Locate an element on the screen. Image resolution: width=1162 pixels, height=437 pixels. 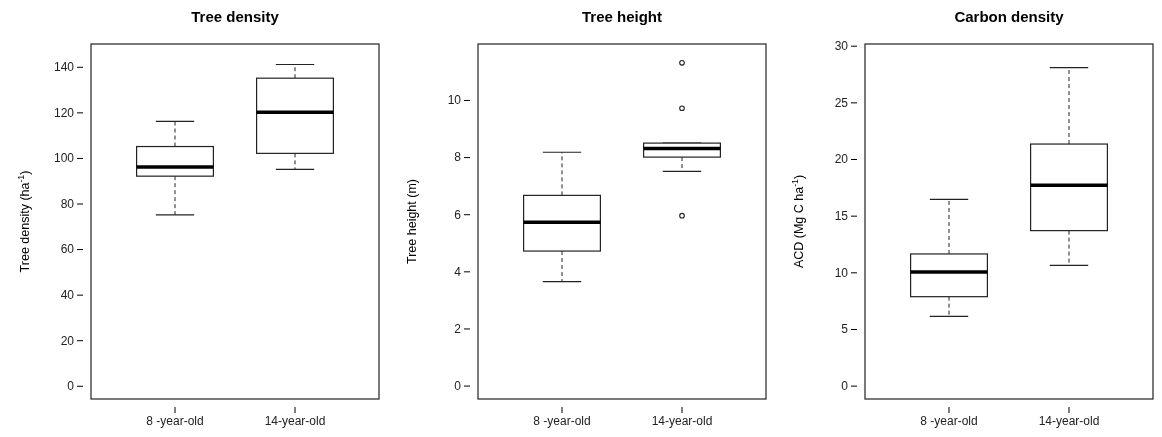
y-tick-label: 120 is located at coordinates (64, 112).